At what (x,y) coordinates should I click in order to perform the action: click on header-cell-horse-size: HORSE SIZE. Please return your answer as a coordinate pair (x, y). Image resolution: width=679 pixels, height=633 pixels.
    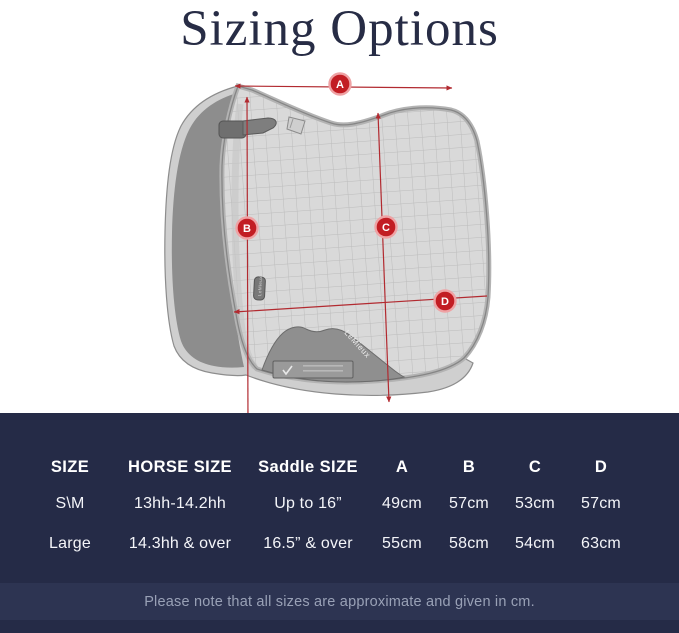
    Looking at the image, I should click on (180, 466).